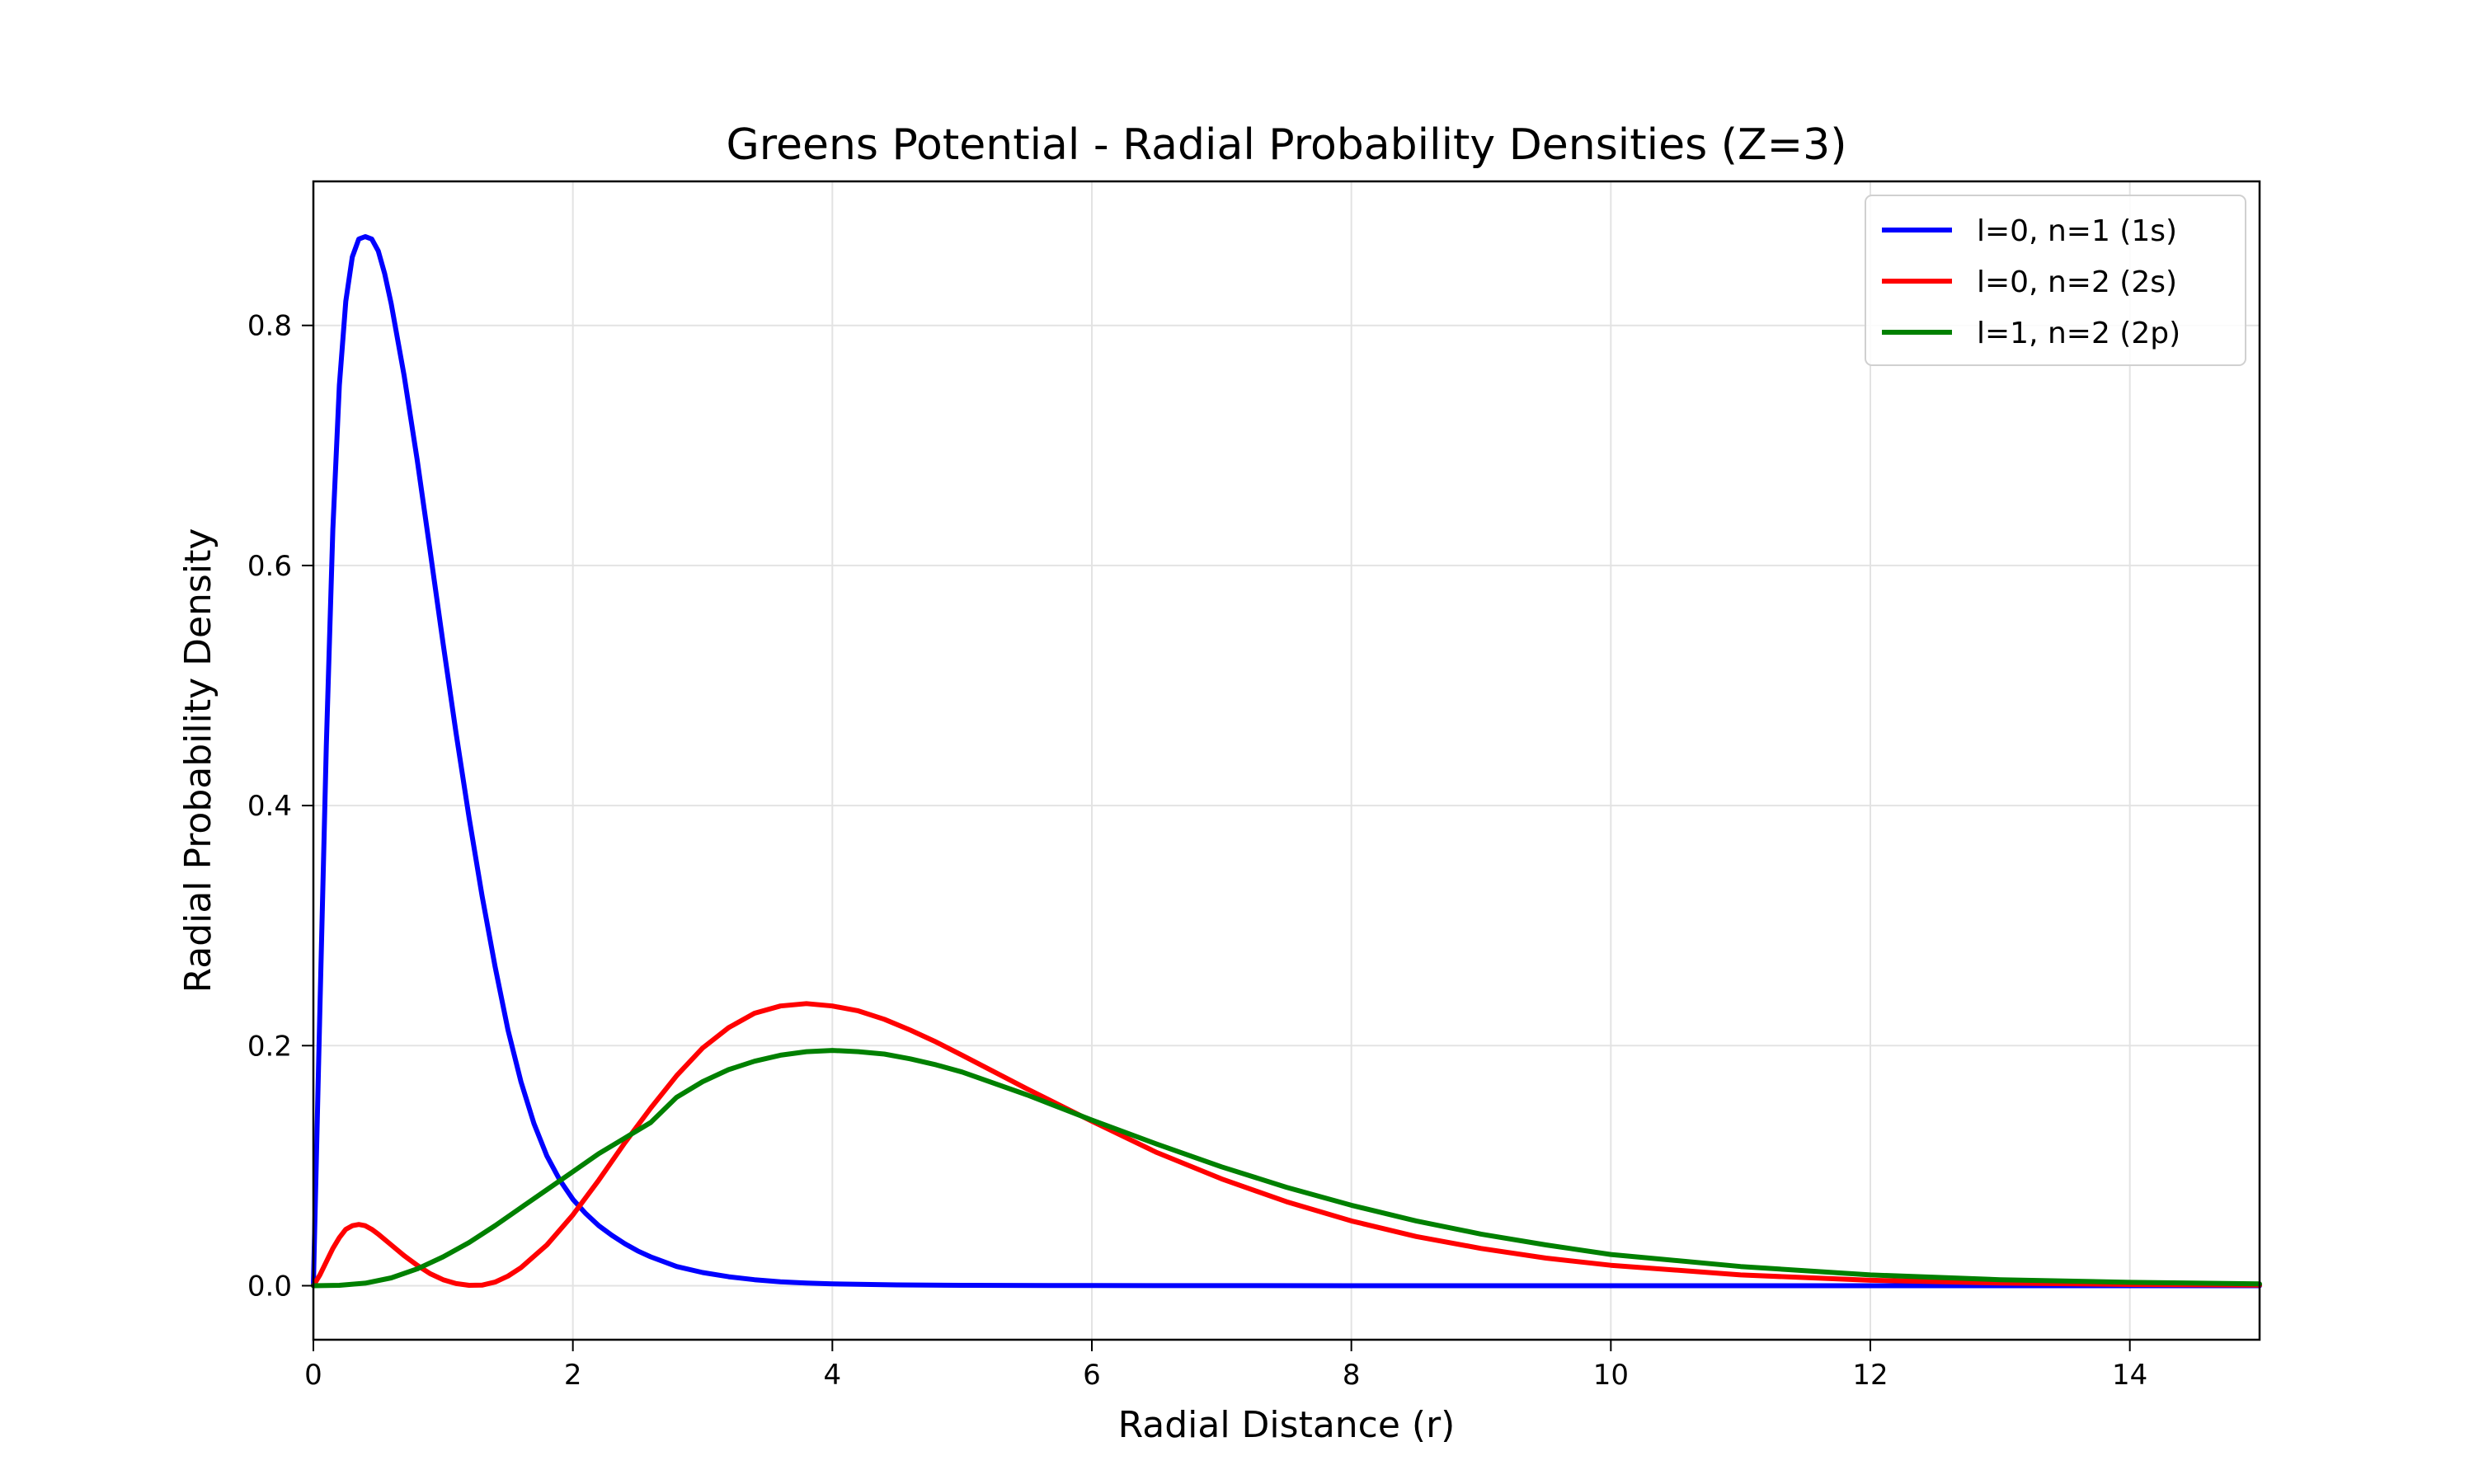 This screenshot has width=2474, height=1484. Describe the element at coordinates (2129, 1375) in the screenshot. I see `x-tick-label: 14` at that location.